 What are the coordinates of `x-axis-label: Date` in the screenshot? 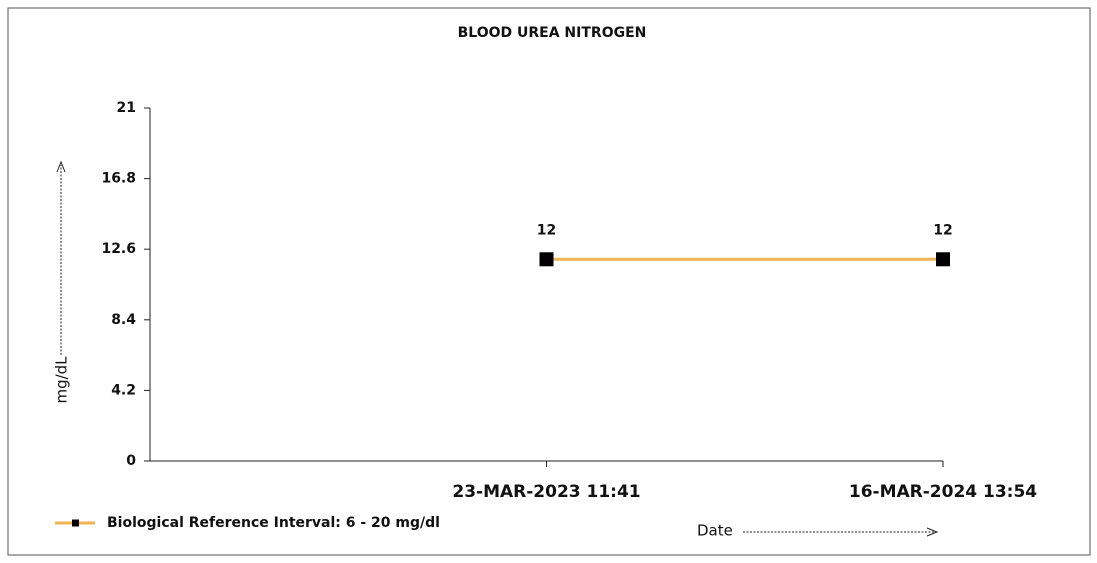 It's located at (715, 531).